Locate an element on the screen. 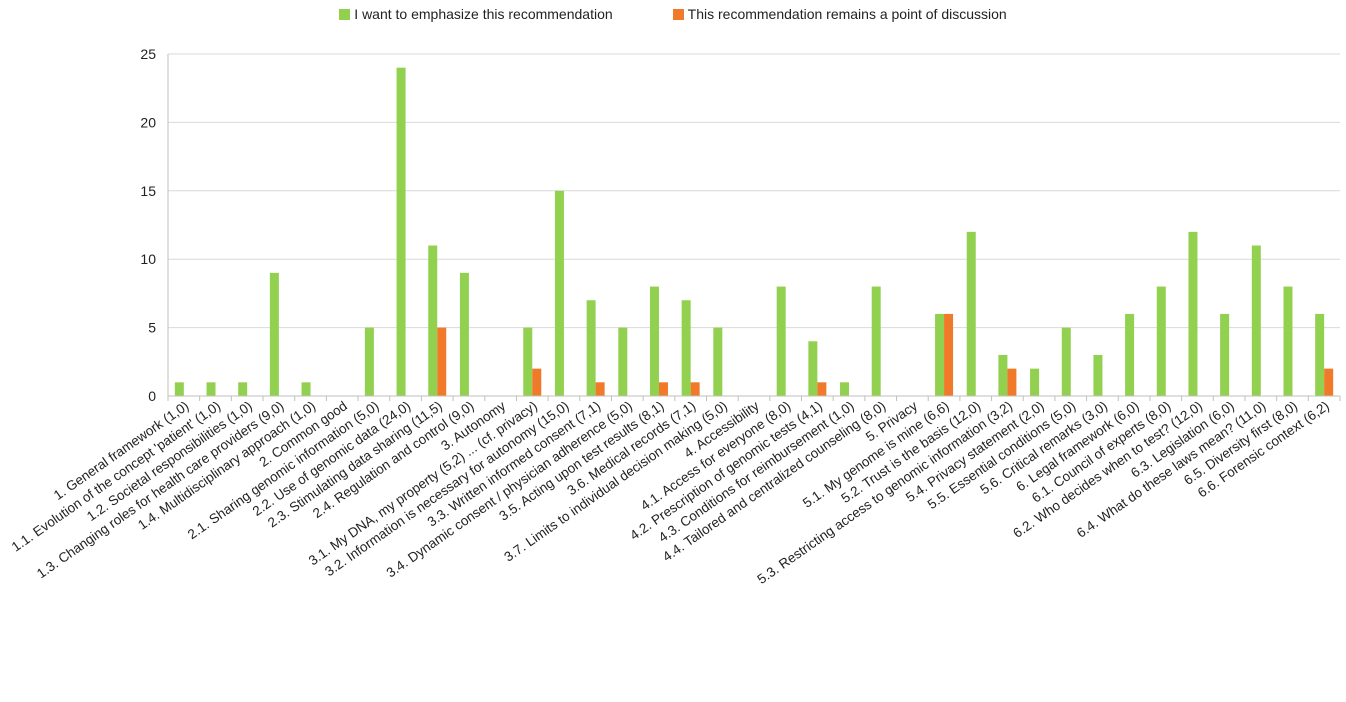  legend-item-emphasize: I want to emphasize this recommendation is located at coordinates (476, 14).